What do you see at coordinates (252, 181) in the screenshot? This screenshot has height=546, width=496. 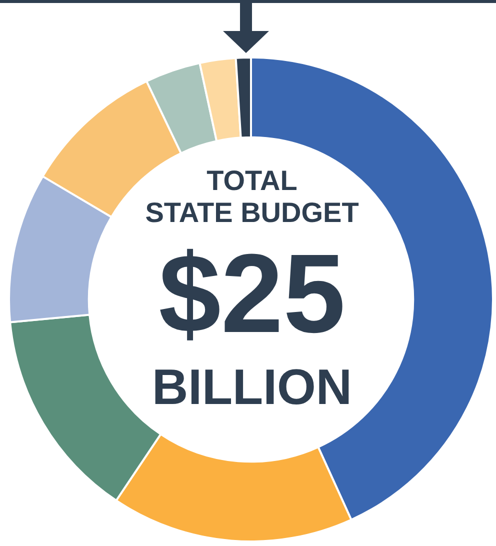 I see `text: TOTAL` at bounding box center [252, 181].